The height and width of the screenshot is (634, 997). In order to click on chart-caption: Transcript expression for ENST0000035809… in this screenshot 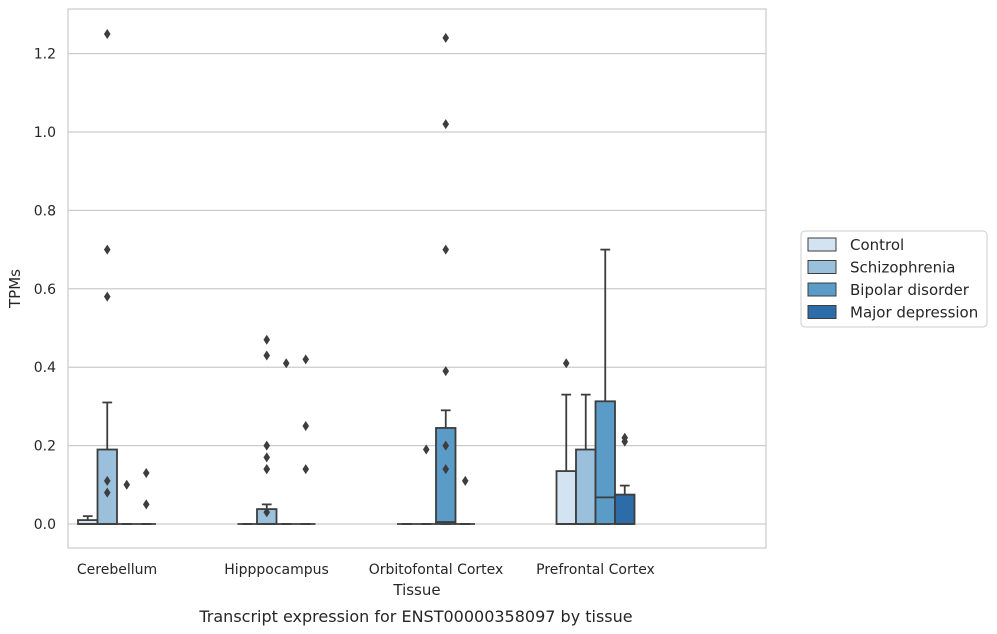, I will do `click(415, 616)`.